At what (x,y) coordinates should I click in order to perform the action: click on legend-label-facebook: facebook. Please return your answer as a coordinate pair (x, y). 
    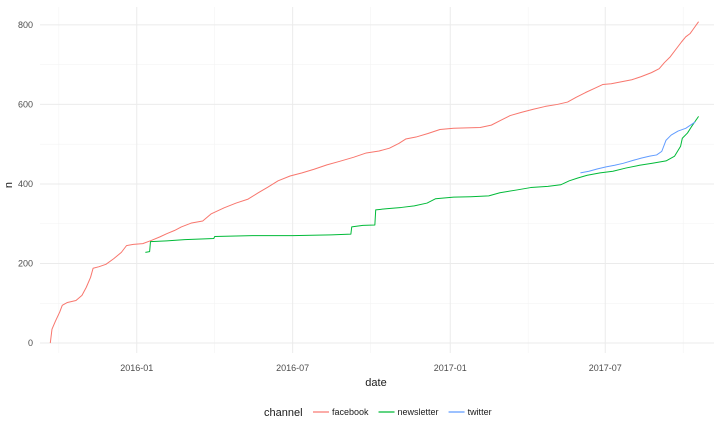
    Looking at the image, I should click on (350, 412).